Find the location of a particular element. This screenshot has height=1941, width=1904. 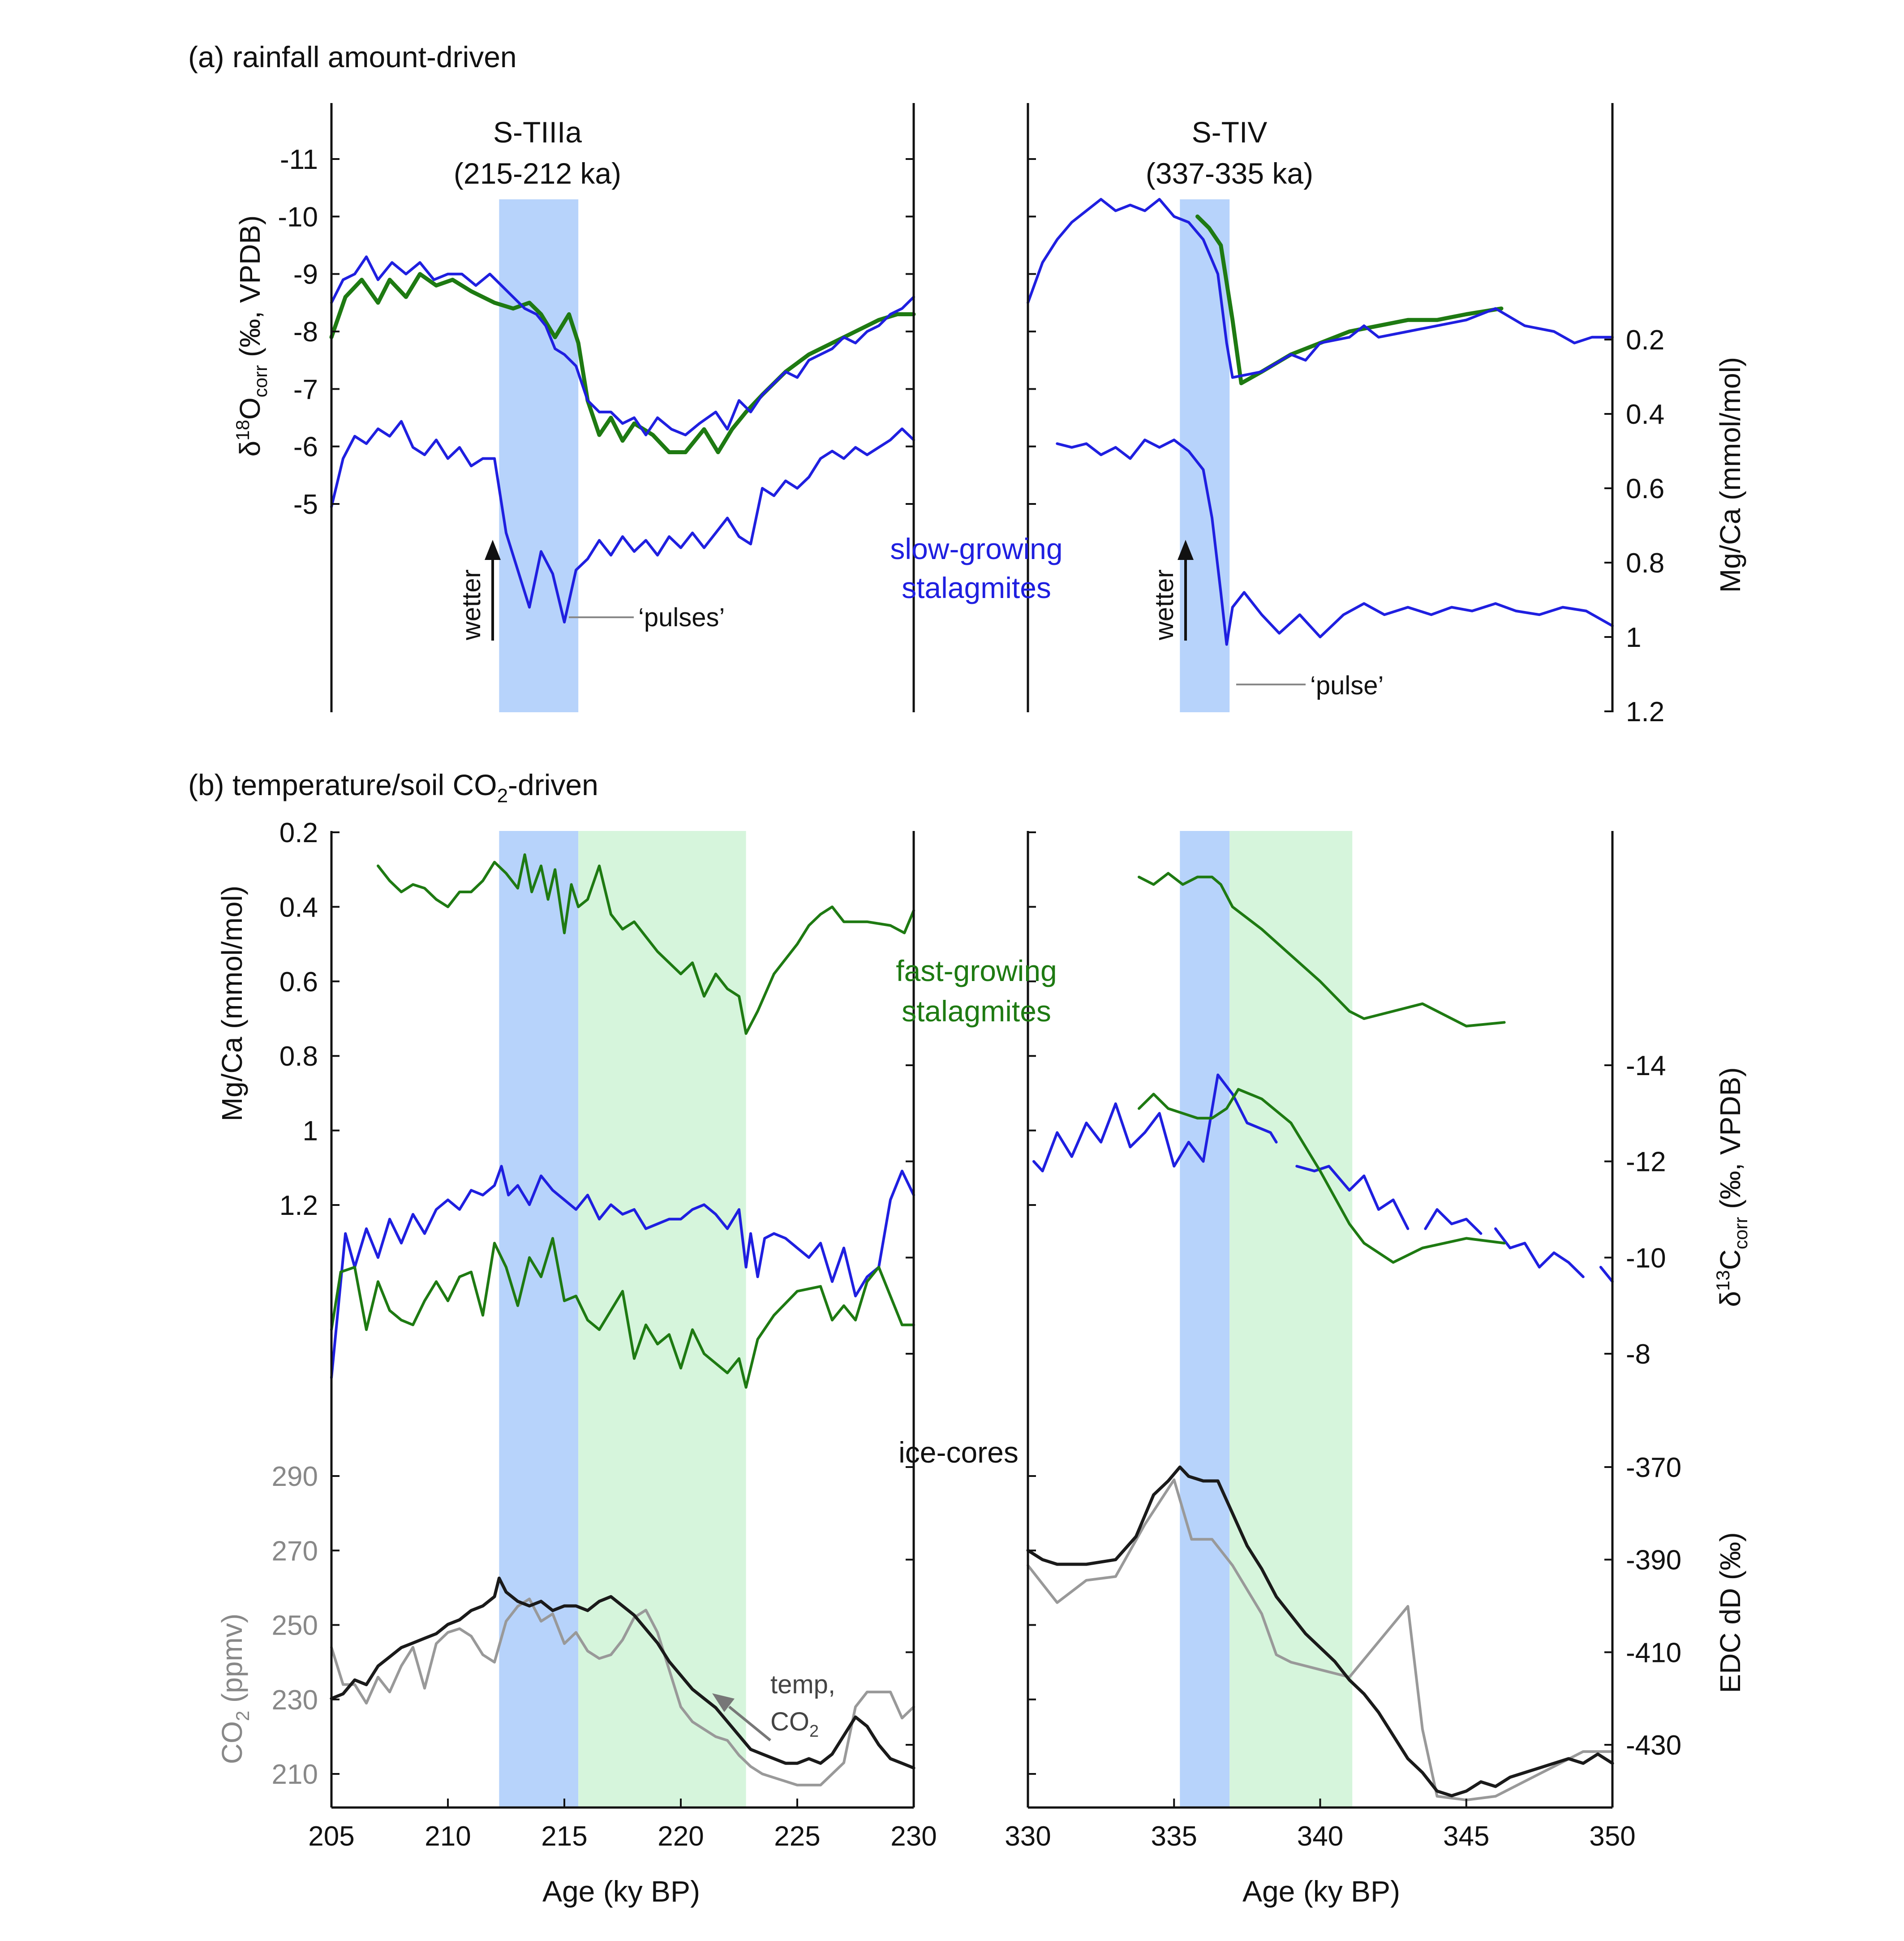

tick-label-edc-0: -370 is located at coordinates (1653, 1467).